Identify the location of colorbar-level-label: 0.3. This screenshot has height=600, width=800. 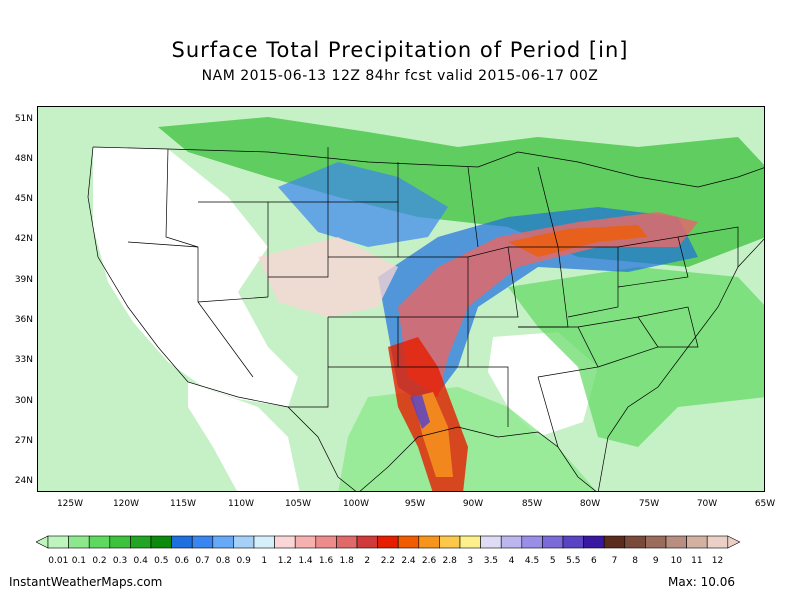
(120, 561).